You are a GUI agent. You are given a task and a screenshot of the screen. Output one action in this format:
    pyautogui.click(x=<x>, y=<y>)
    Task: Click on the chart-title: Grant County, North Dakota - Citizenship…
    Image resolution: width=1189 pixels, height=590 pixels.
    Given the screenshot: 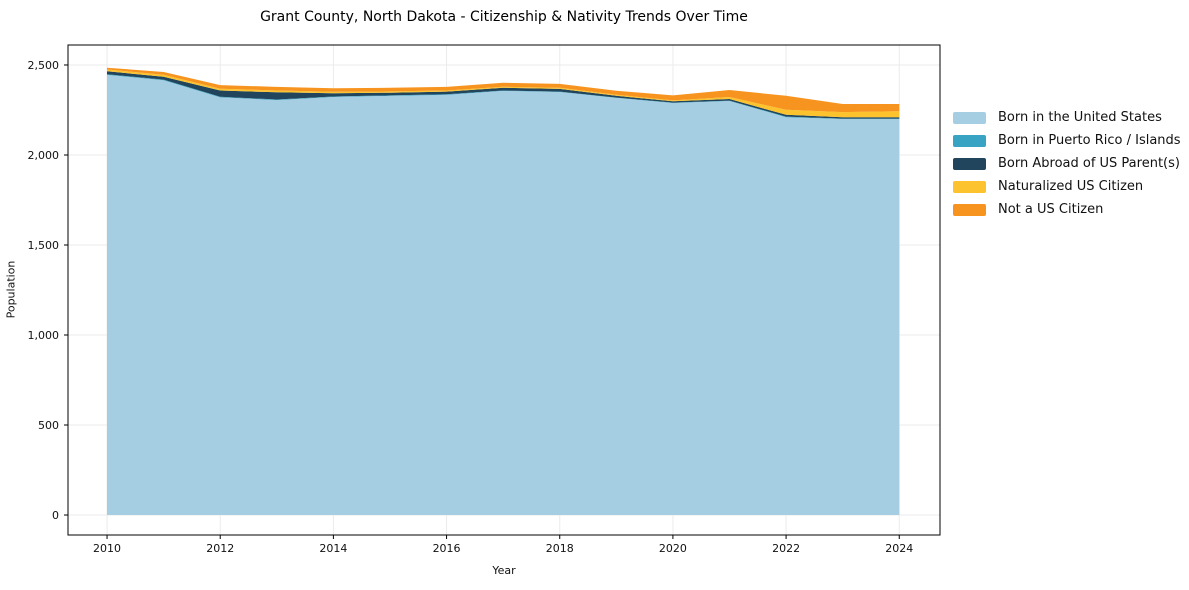 What is the action you would take?
    pyautogui.click(x=504, y=17)
    